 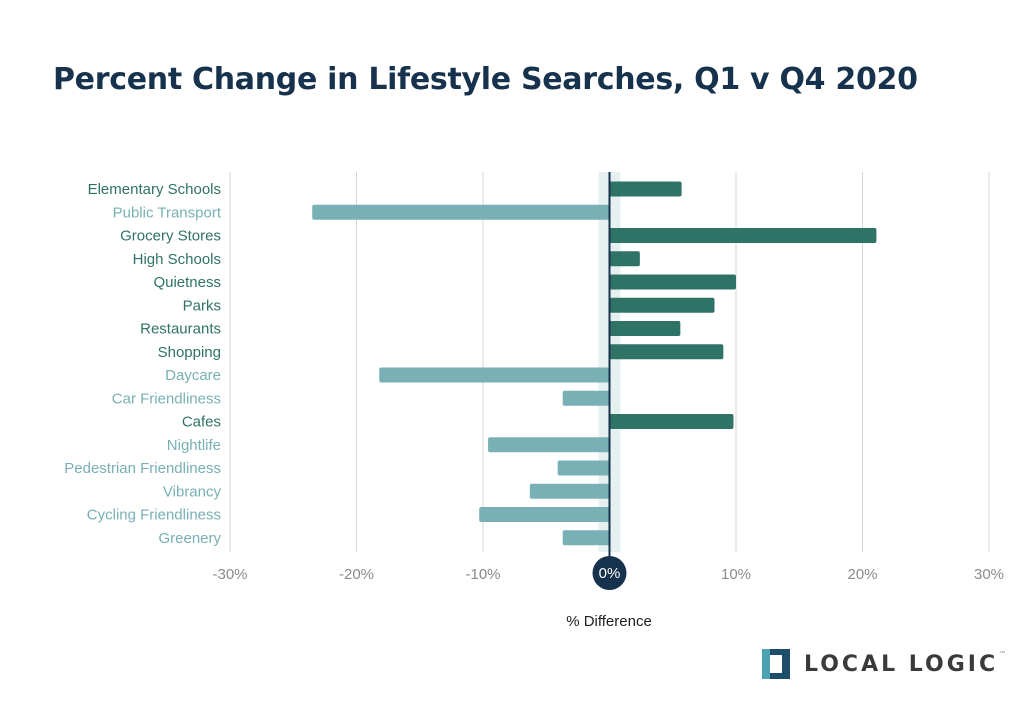 I want to click on category-label: Nightlife, so click(x=194, y=445).